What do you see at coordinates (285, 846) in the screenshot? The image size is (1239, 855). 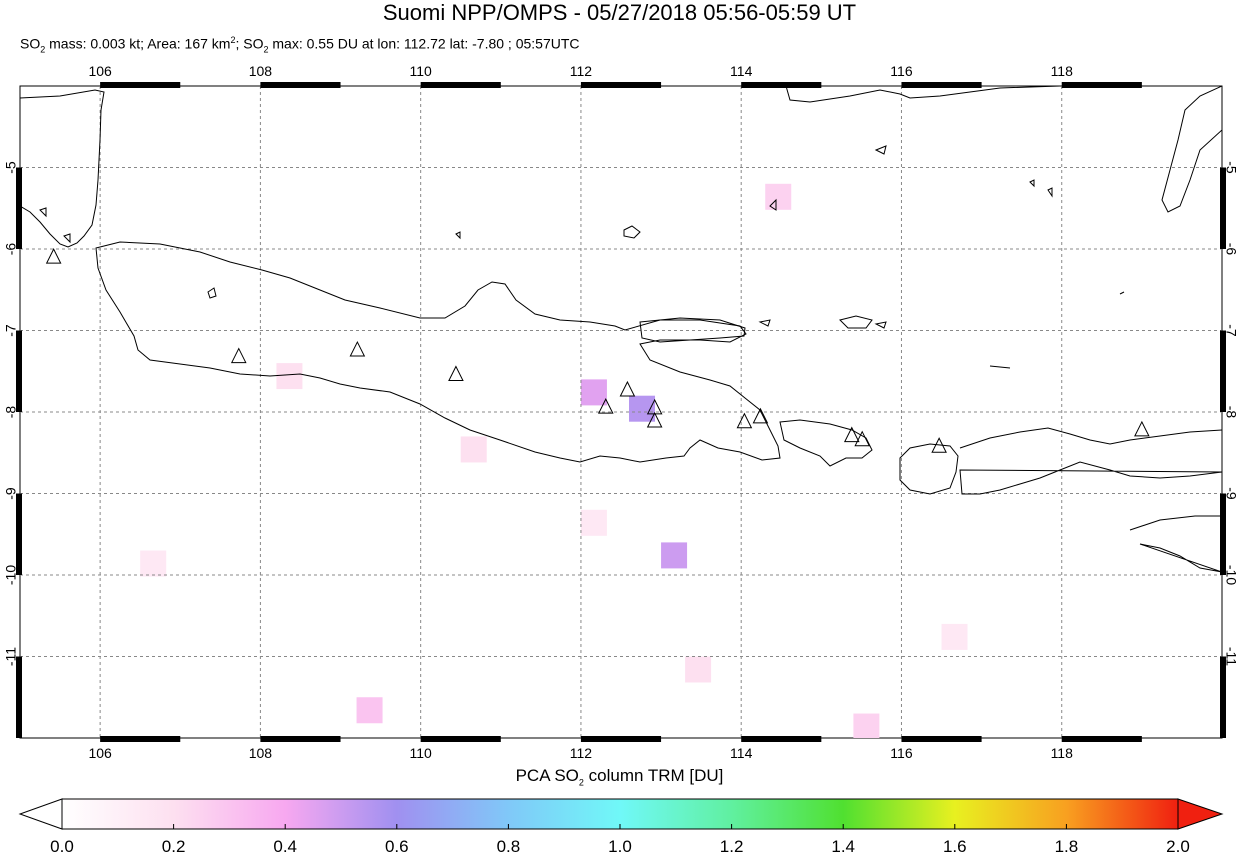 I see `colorbar-tick-label: 0.4` at bounding box center [285, 846].